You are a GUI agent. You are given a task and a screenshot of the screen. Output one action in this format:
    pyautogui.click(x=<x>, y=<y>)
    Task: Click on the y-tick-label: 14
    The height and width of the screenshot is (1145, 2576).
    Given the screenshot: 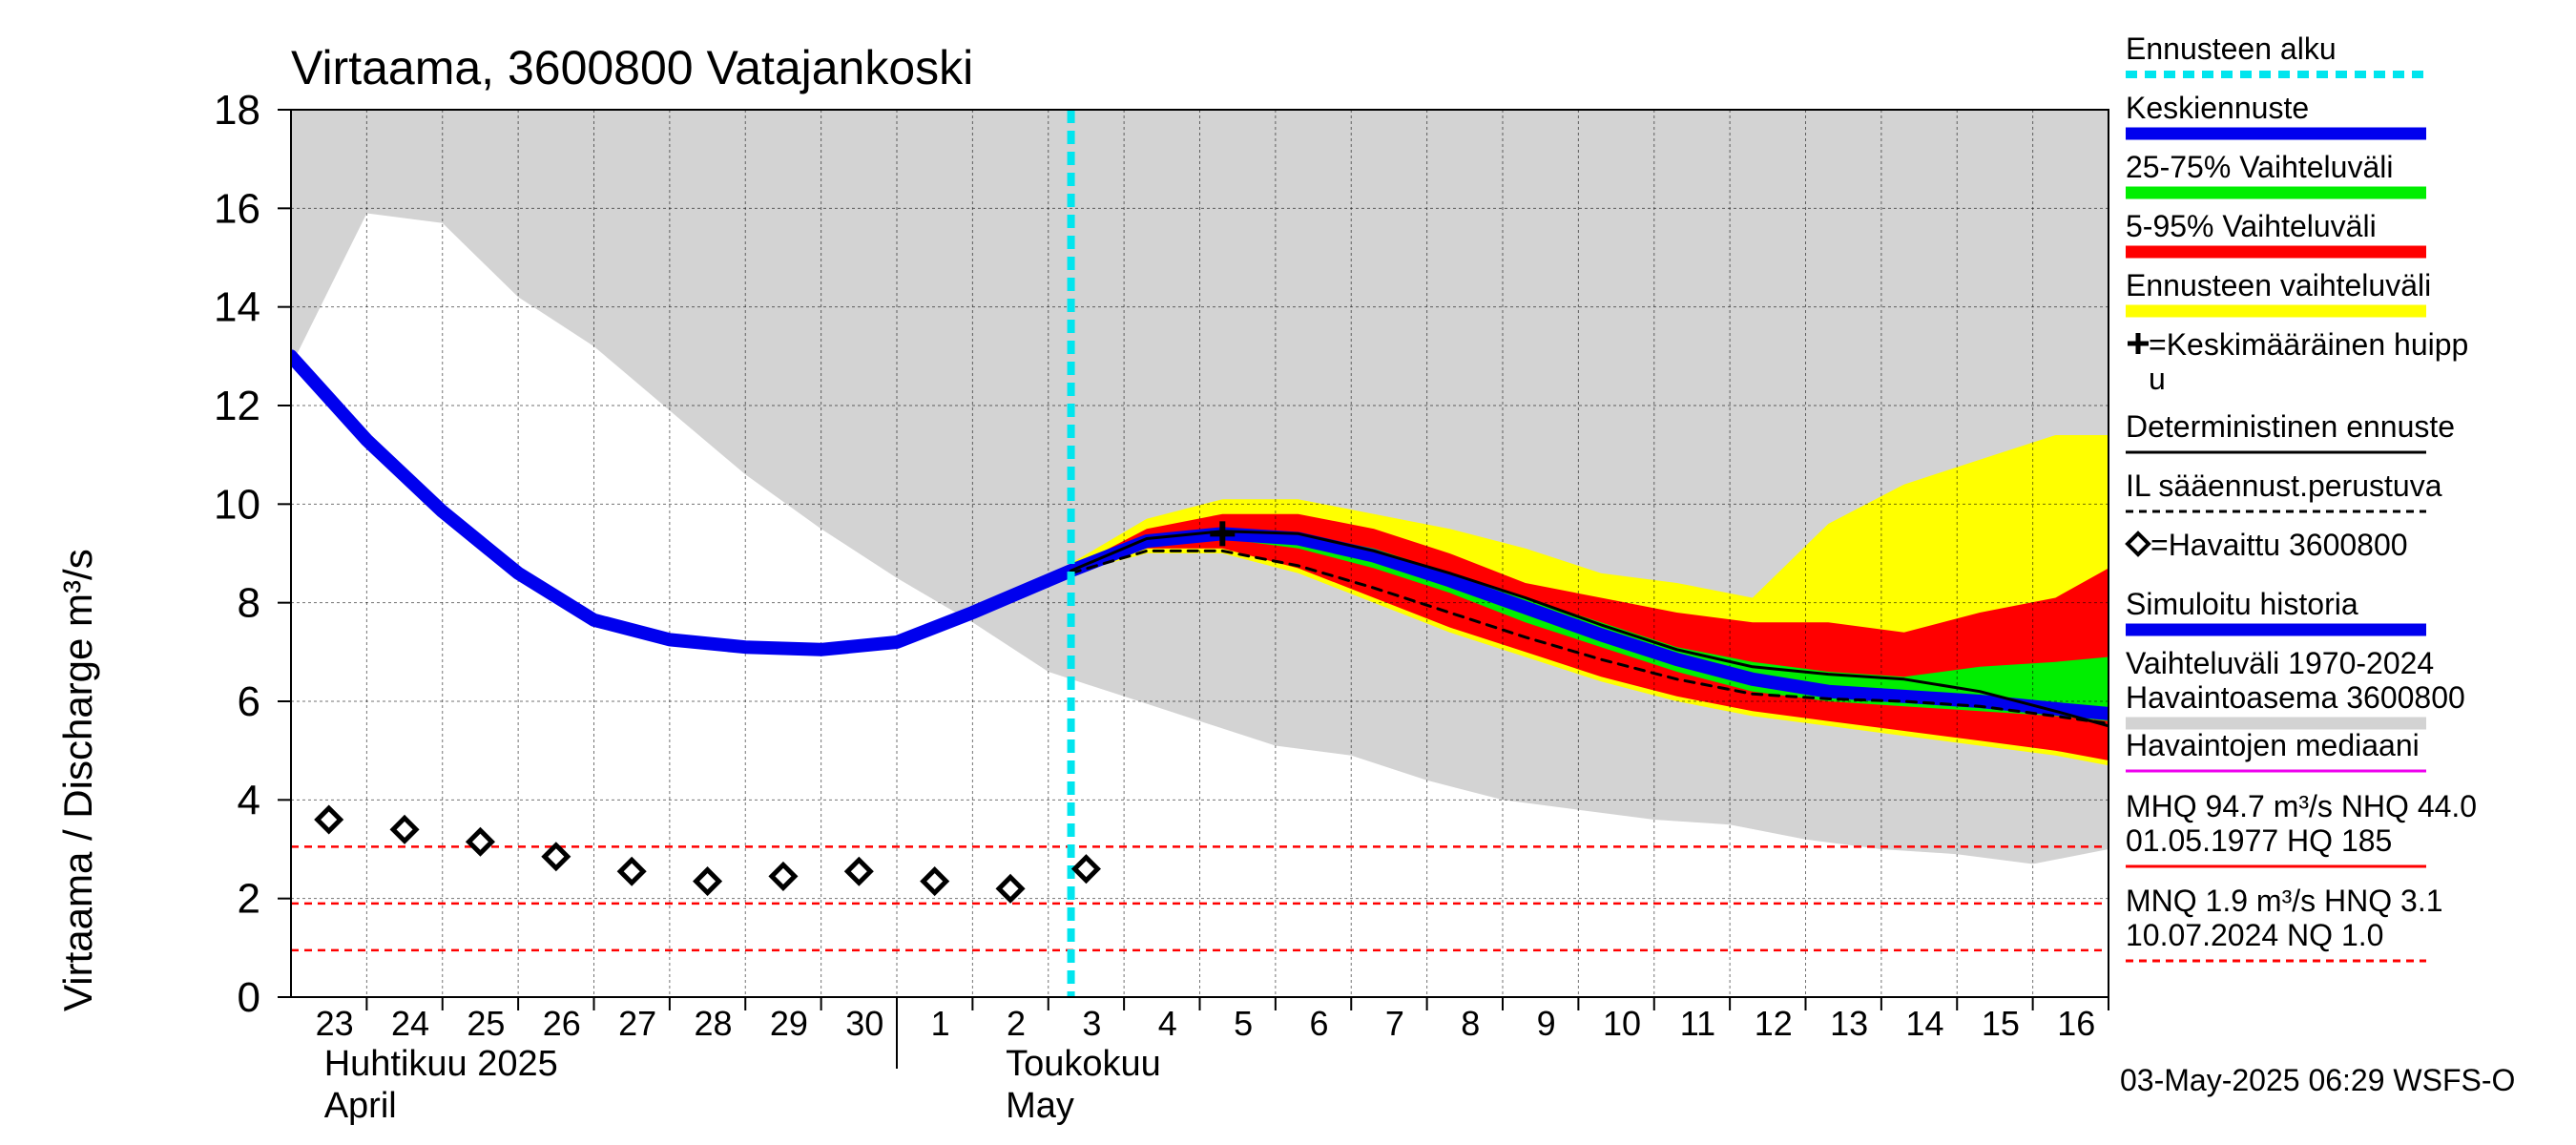 What is the action you would take?
    pyautogui.click(x=237, y=308)
    